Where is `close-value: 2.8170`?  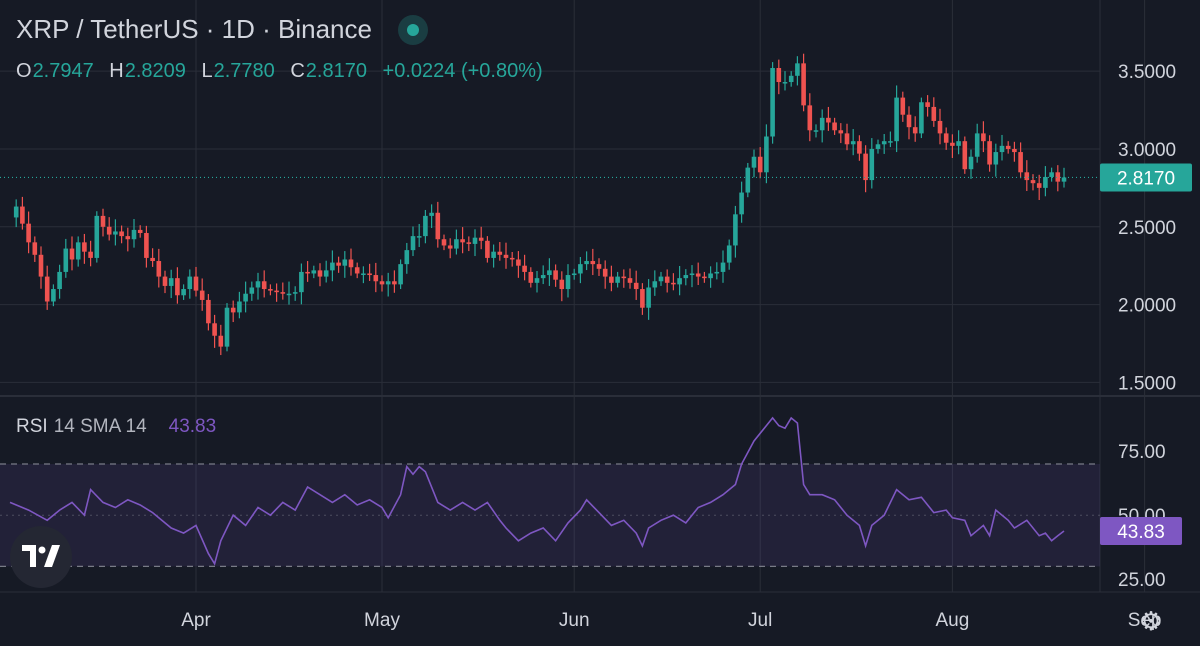
close-value: 2.8170 is located at coordinates (336, 71).